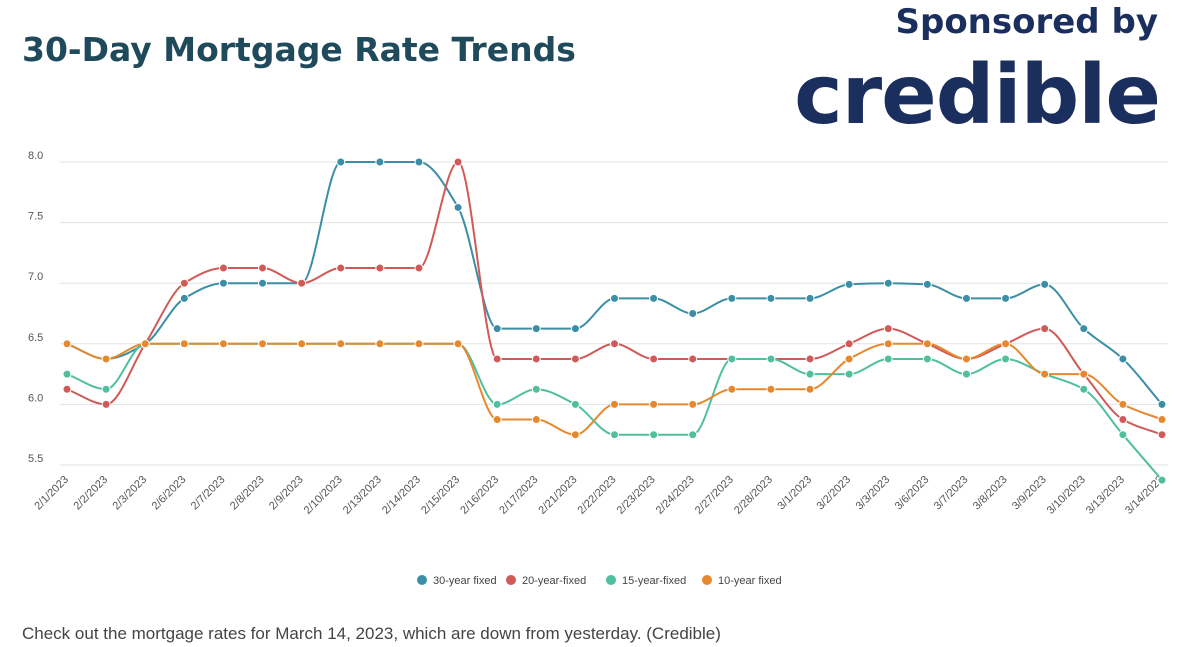  What do you see at coordinates (546, 581) in the screenshot?
I see `legend-item: 20-year-fixed` at bounding box center [546, 581].